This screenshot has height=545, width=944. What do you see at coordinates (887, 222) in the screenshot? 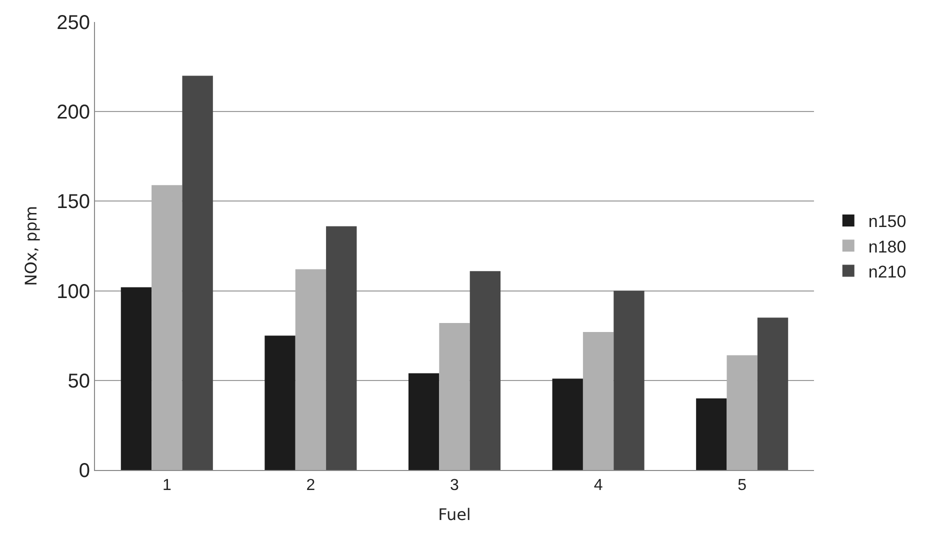
I see `legend-label: n150` at bounding box center [887, 222].